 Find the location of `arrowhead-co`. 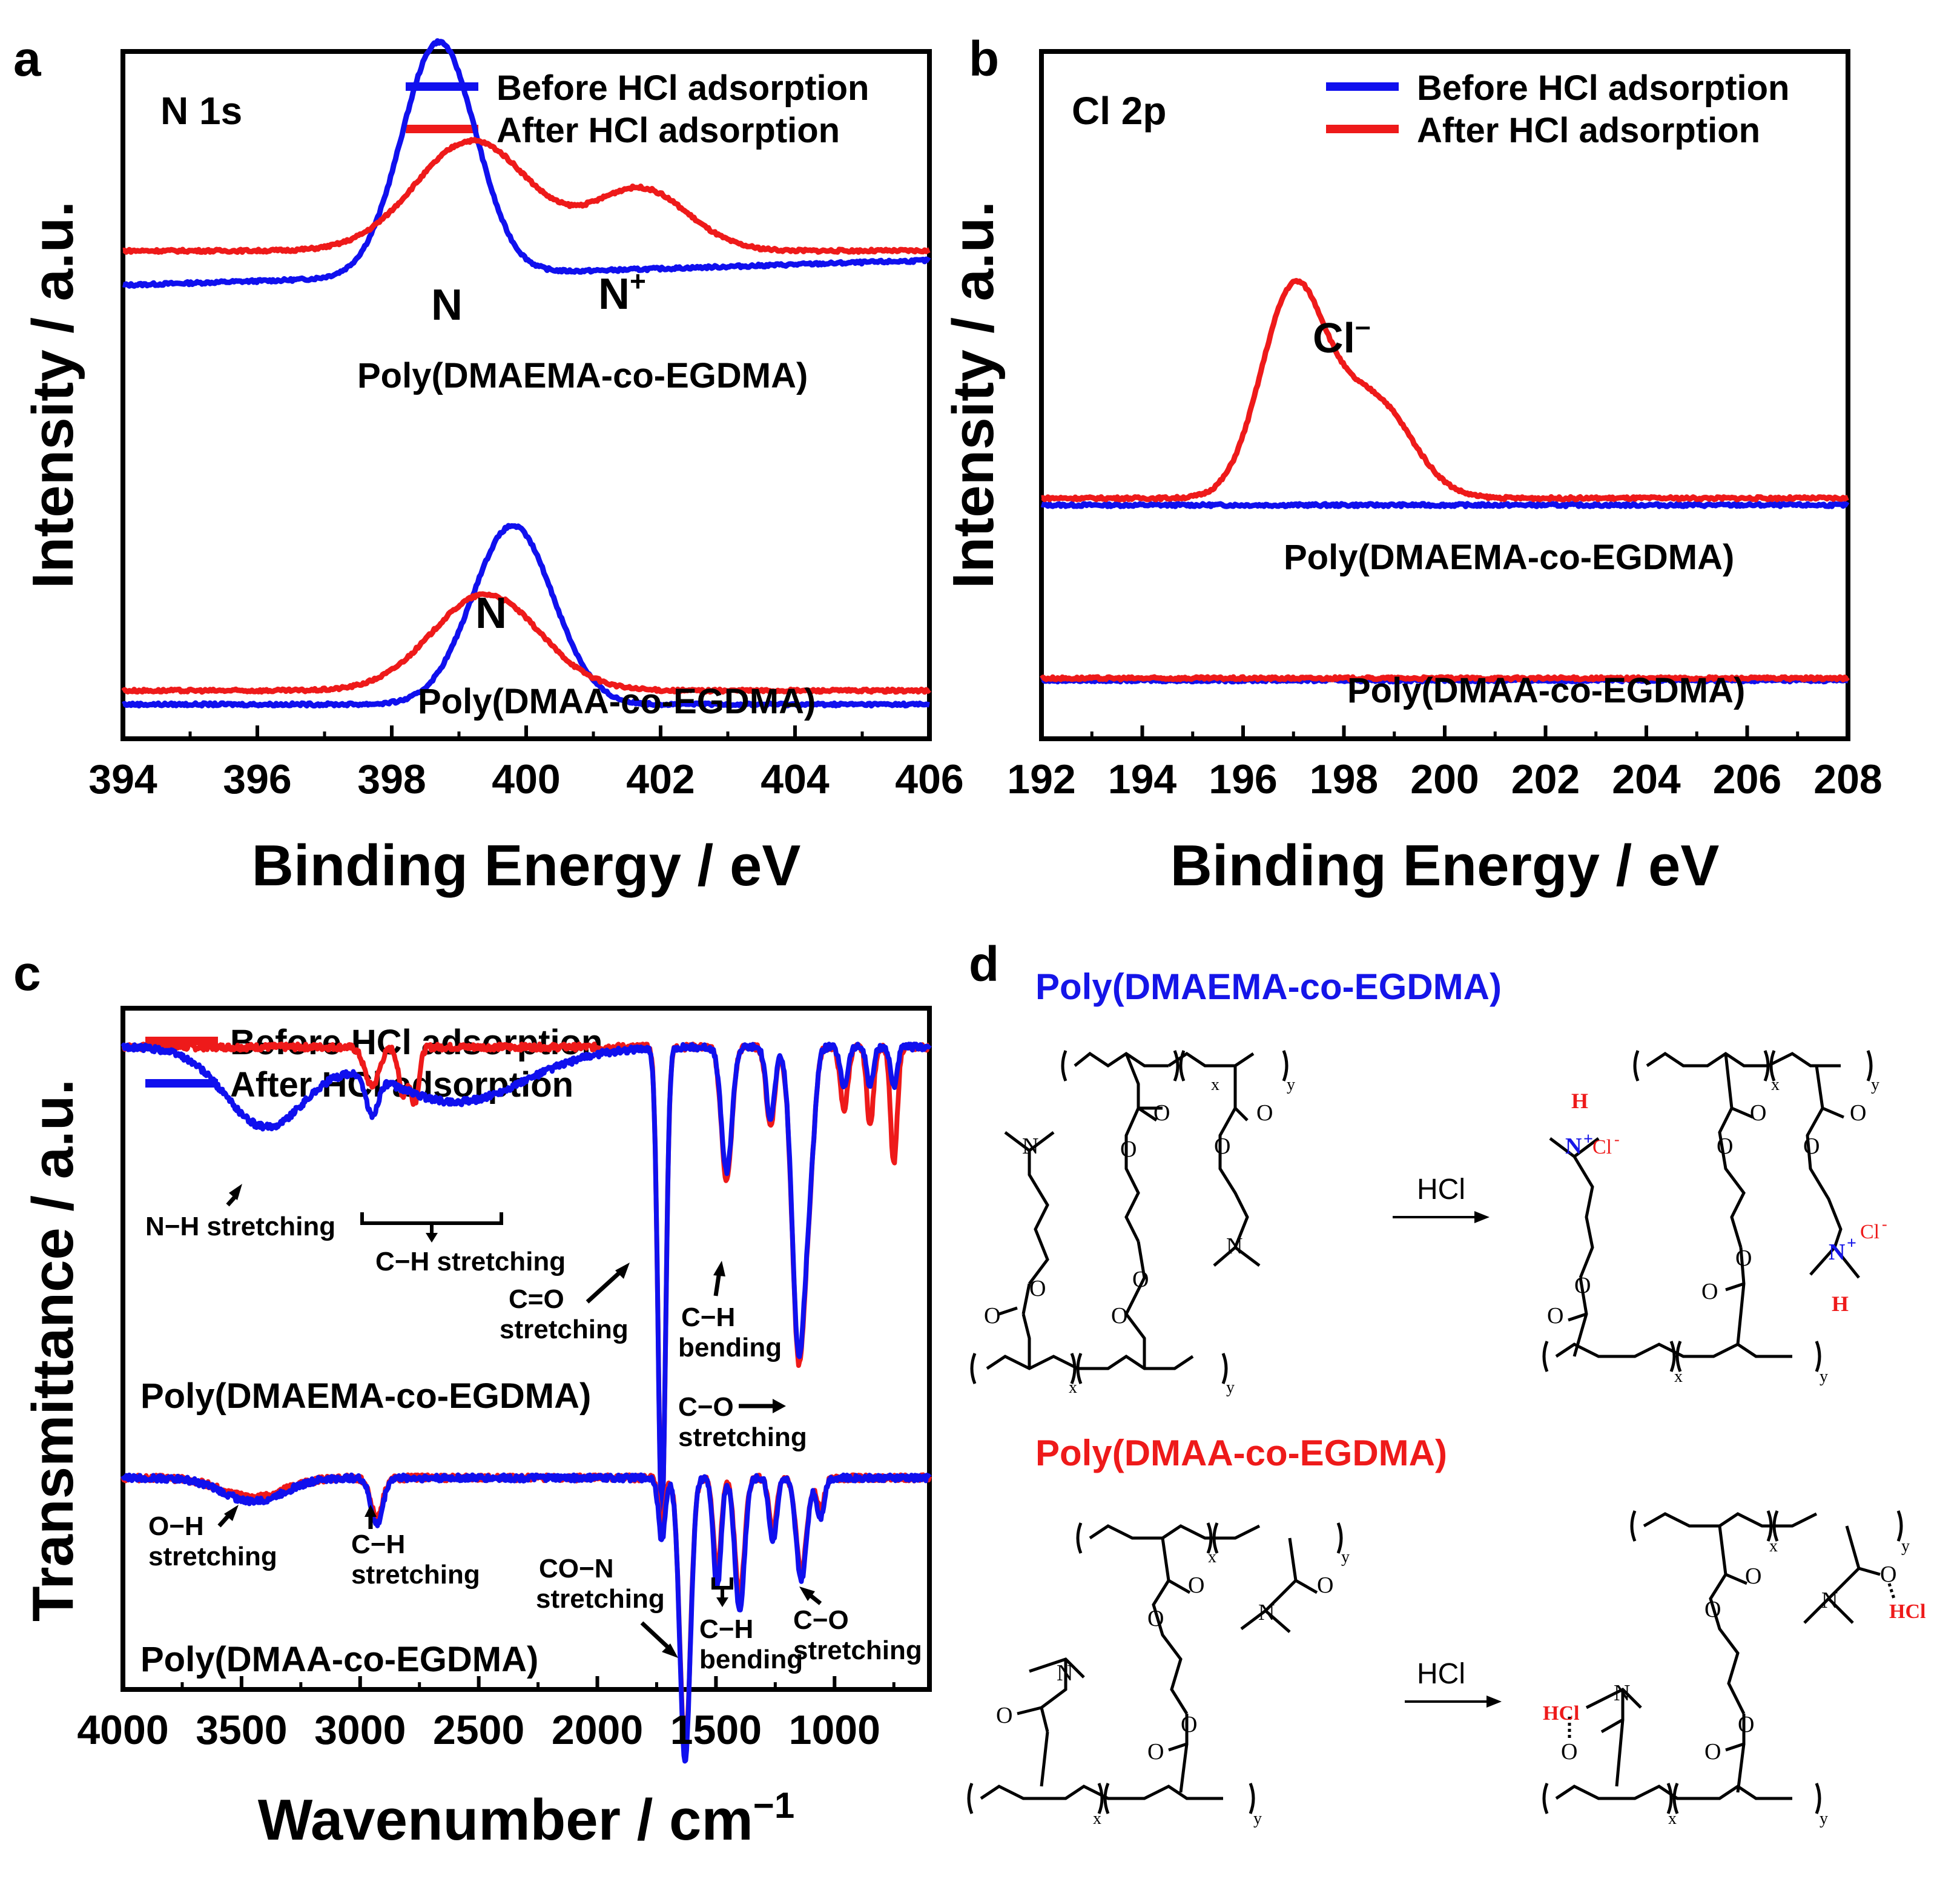

arrowhead-co is located at coordinates (623, 1271).